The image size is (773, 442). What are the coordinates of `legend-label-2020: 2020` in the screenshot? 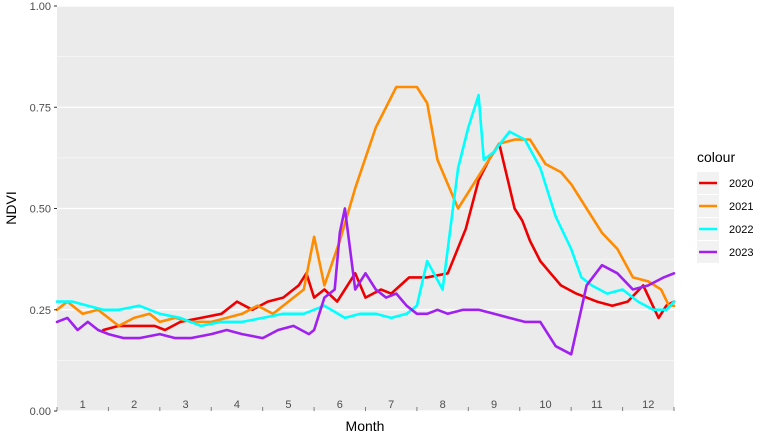 It's located at (741, 184).